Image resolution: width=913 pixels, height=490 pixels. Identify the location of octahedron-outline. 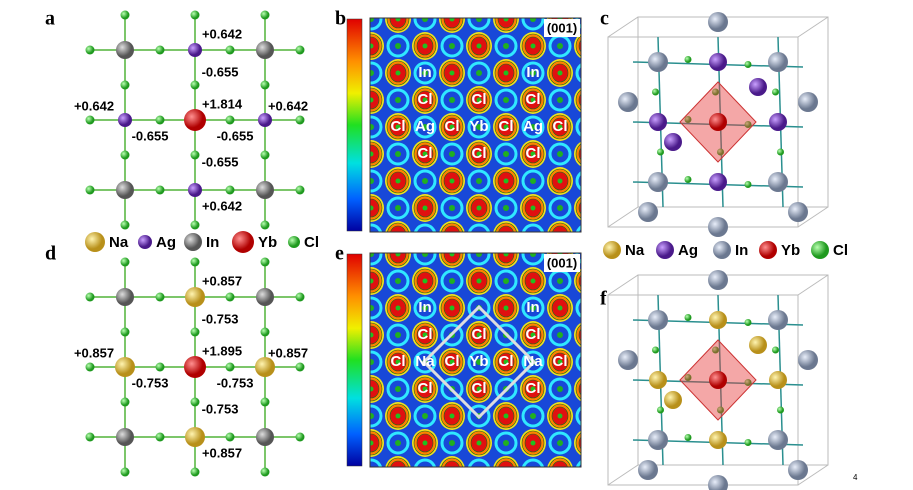
(479, 362).